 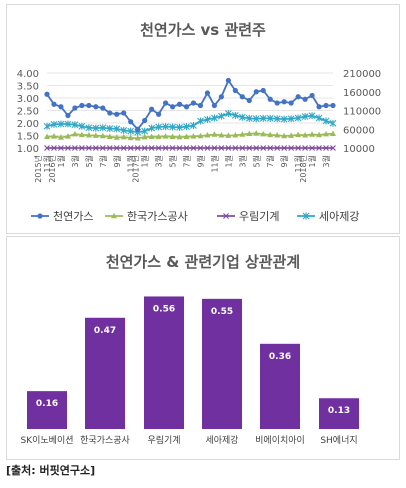 I want to click on y-left-tick-label: 2.50, so click(x=28, y=112).